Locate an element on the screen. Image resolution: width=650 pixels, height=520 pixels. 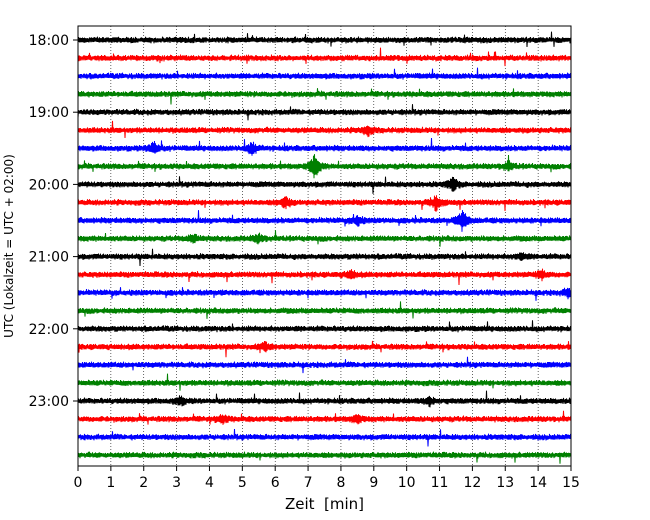
y-tick-label-3: 21:00 is located at coordinates (49, 258).